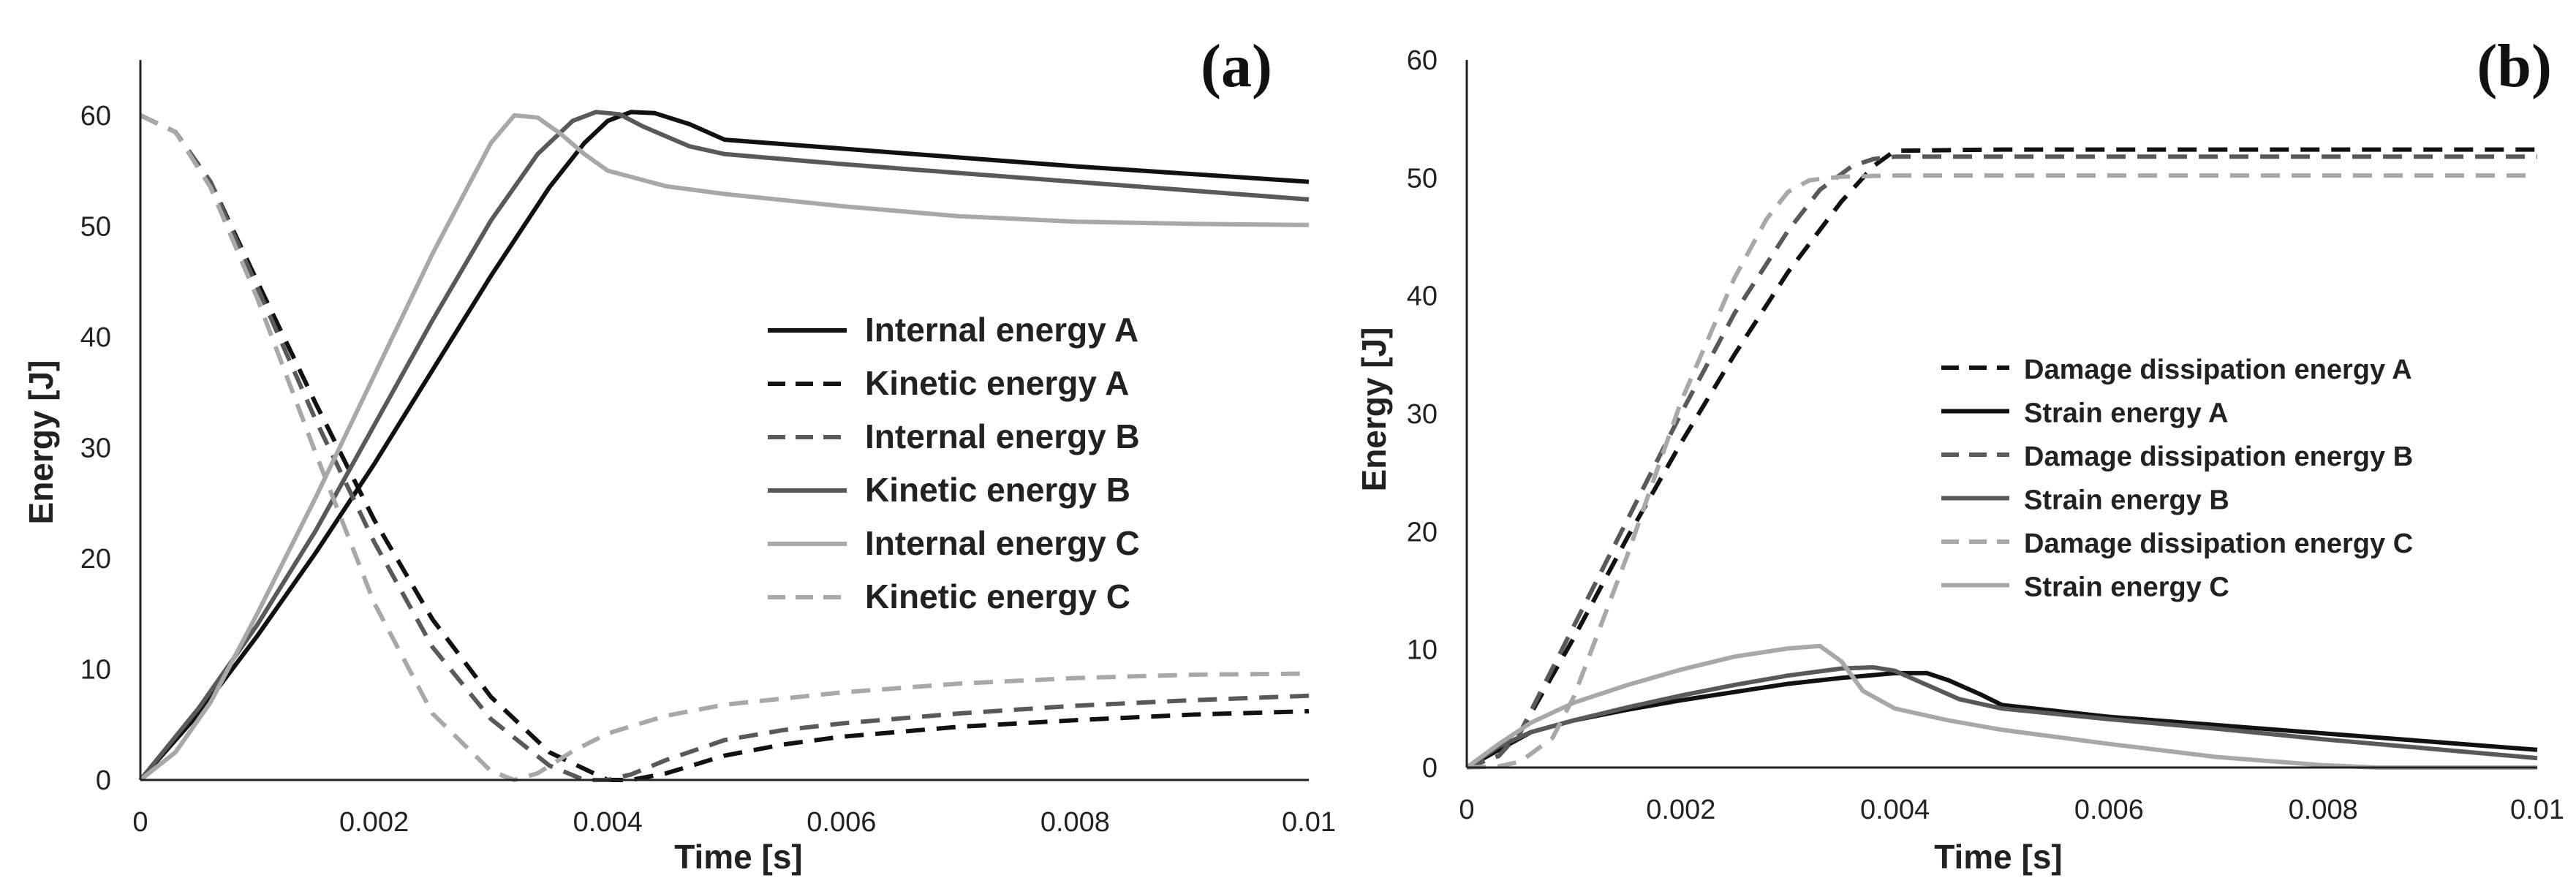 Image resolution: width=2576 pixels, height=894 pixels. What do you see at coordinates (2011, 810) in the screenshot?
I see `panel-b-x-tick-labels: 0 0.002 0.004 0.006 0.008 0.01` at bounding box center [2011, 810].